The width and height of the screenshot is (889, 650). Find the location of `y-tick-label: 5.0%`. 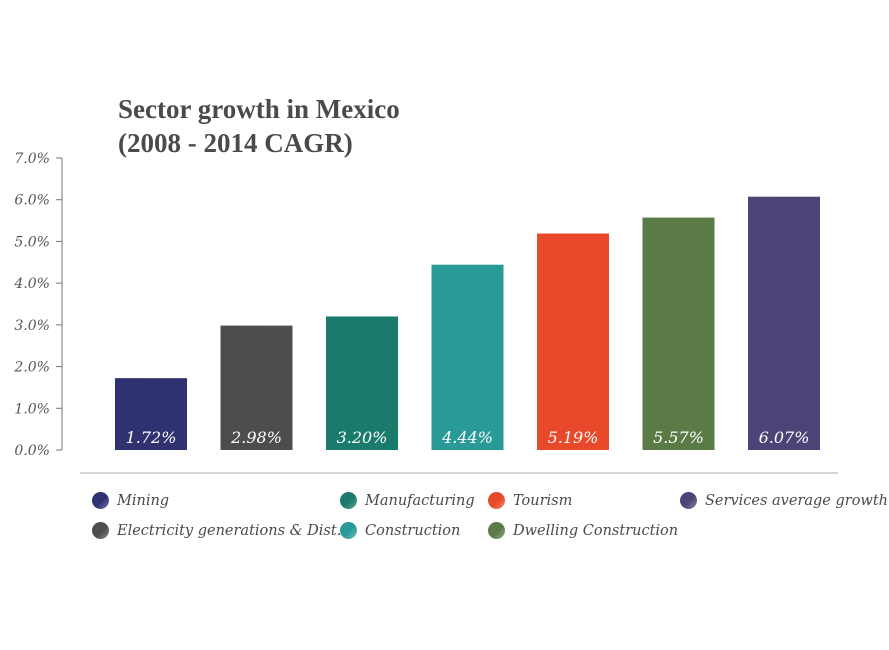

y-tick-label: 5.0% is located at coordinates (32, 242).